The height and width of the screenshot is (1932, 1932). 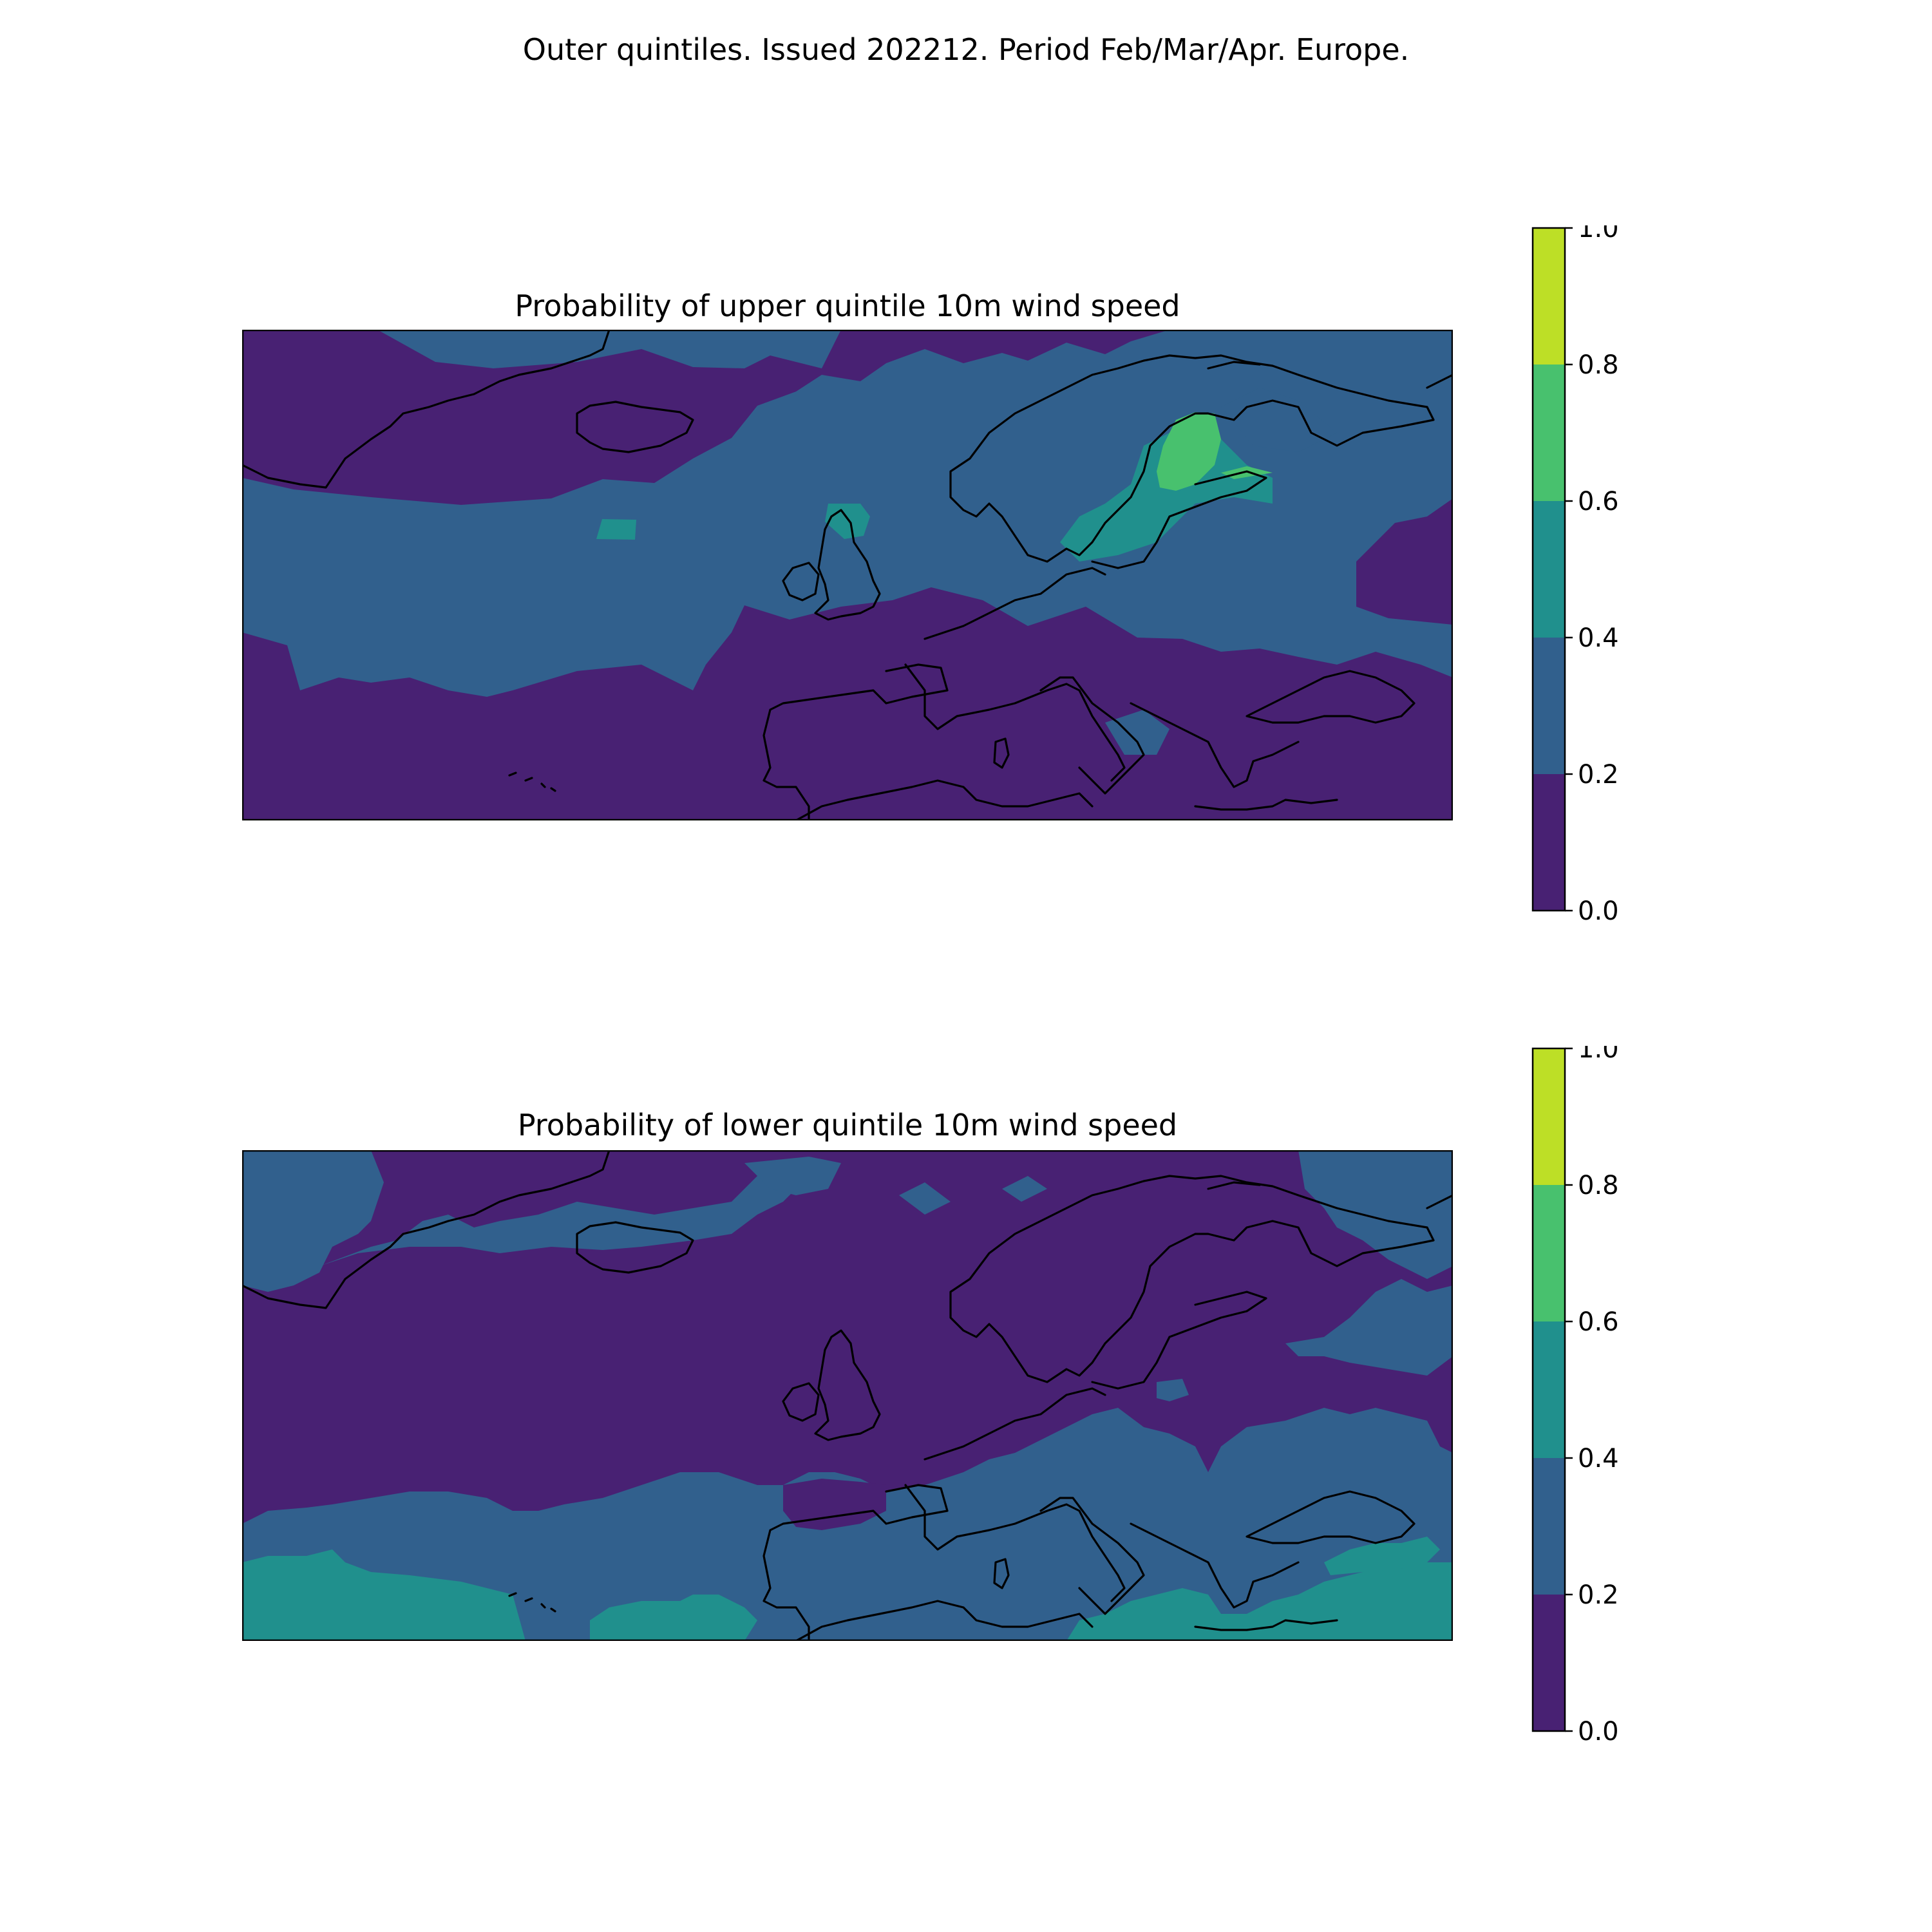 I want to click on upper-quintile-colorbar: 0.0 0.2 0.4 0.6 0.8 1.0, so click(x=1575, y=575).